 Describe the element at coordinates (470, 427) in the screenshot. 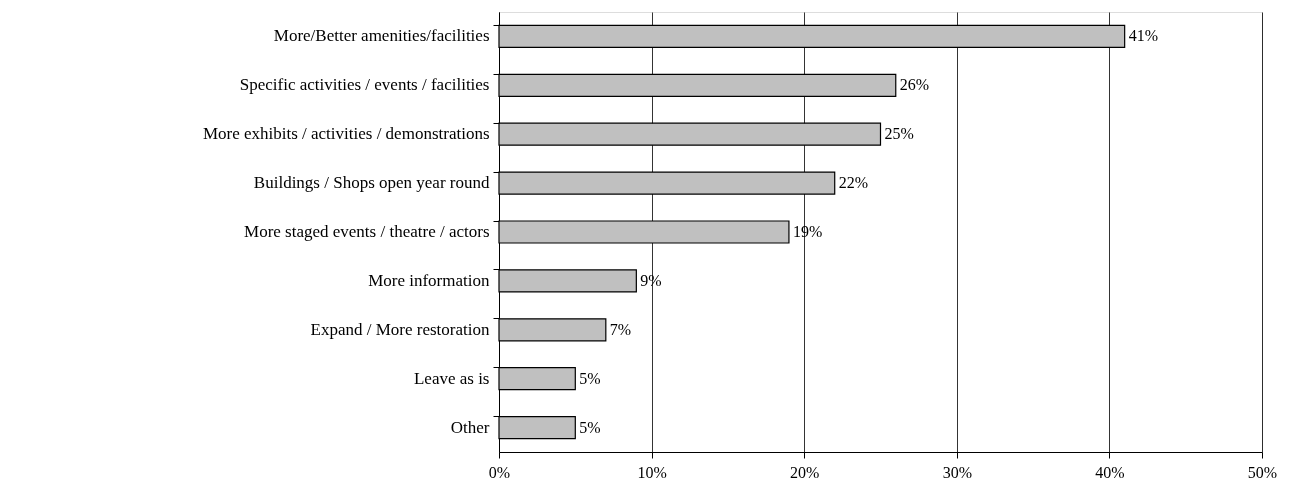

I see `y-tick-label: Other` at that location.